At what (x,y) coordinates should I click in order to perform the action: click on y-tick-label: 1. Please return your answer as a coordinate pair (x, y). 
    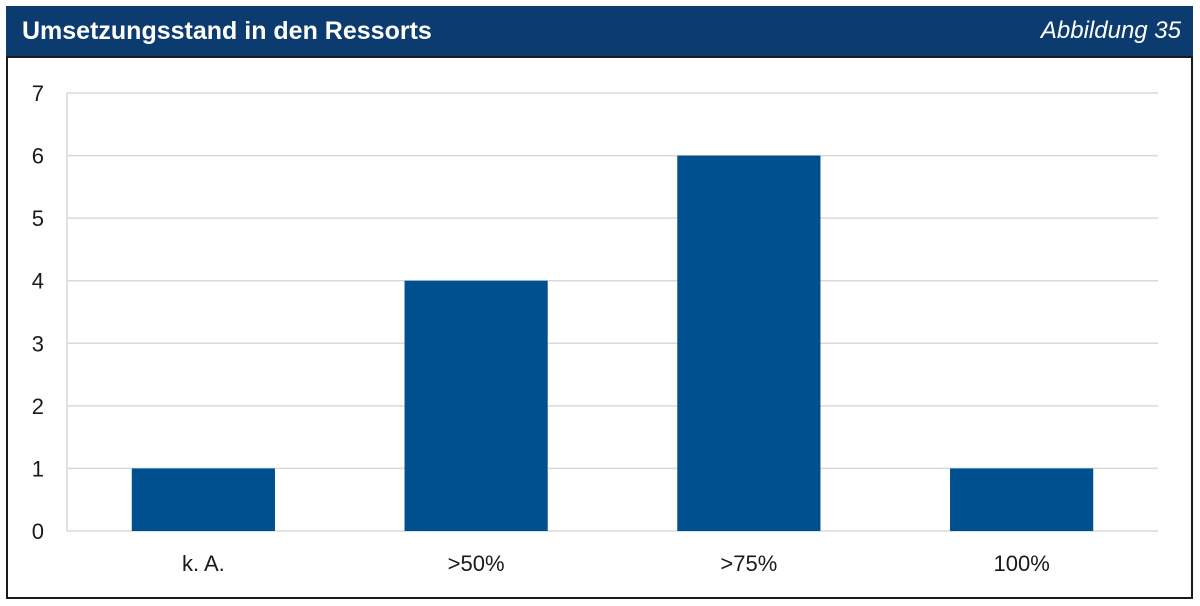
    Looking at the image, I should click on (38, 468).